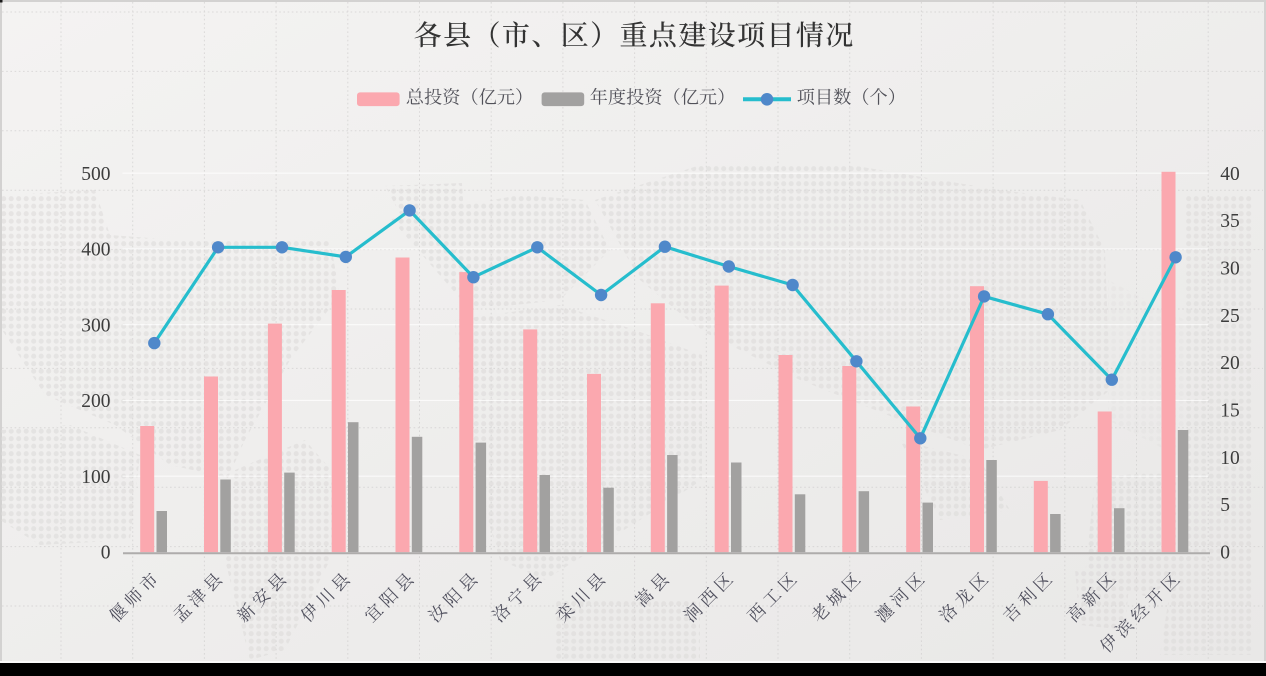  What do you see at coordinates (1230, 363) in the screenshot?
I see `svg-text: 20` at bounding box center [1230, 363].